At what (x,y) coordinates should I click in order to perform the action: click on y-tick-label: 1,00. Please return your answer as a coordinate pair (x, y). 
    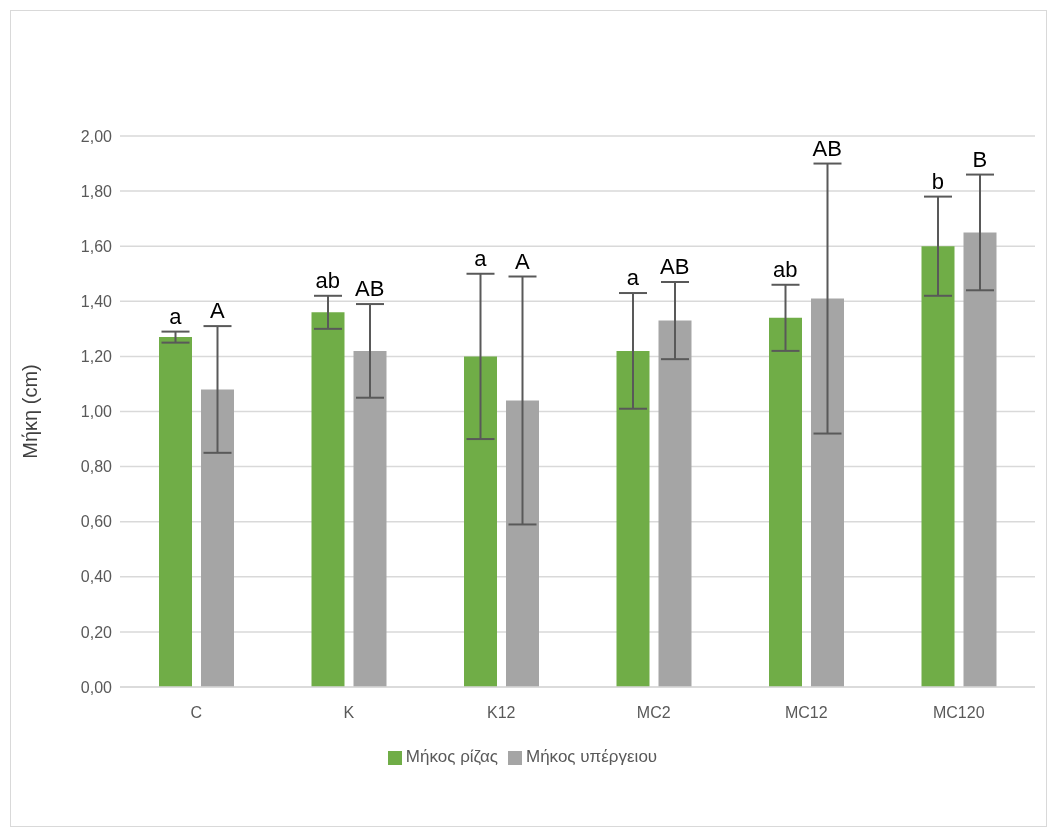
    Looking at the image, I should click on (96, 412).